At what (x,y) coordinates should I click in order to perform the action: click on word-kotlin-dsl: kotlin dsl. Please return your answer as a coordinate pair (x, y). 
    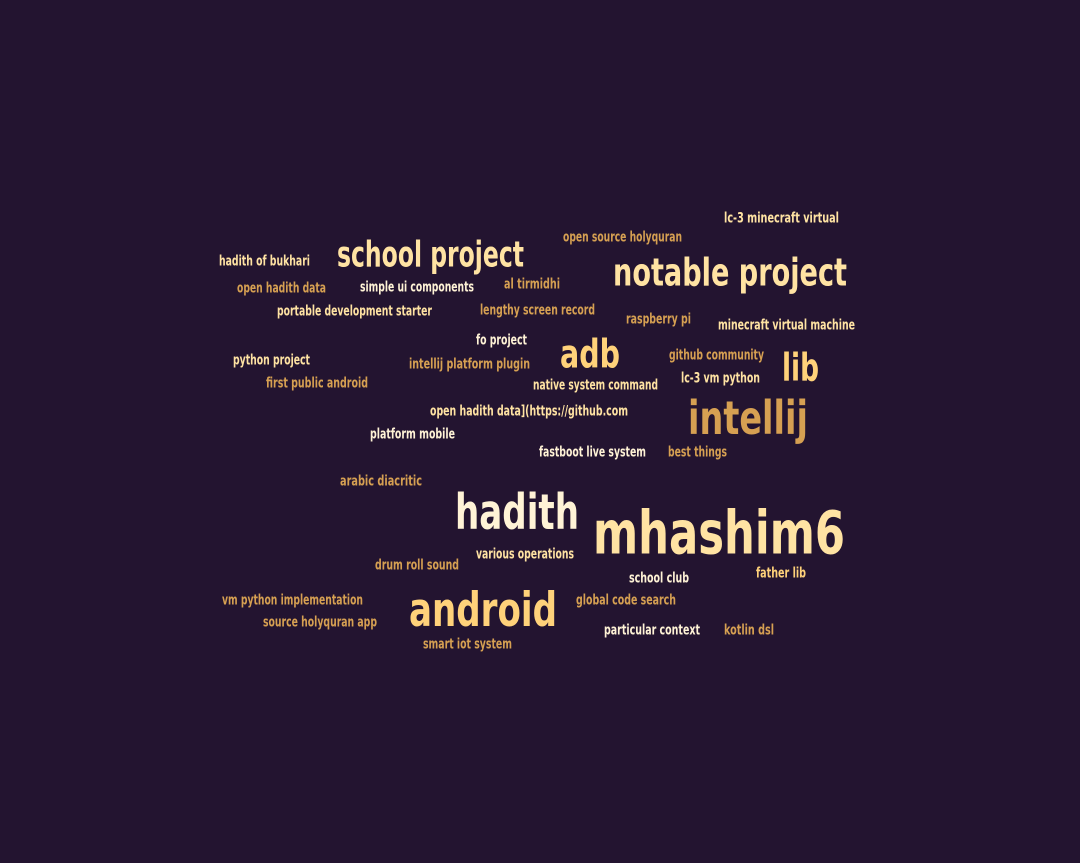
    Looking at the image, I should click on (749, 630).